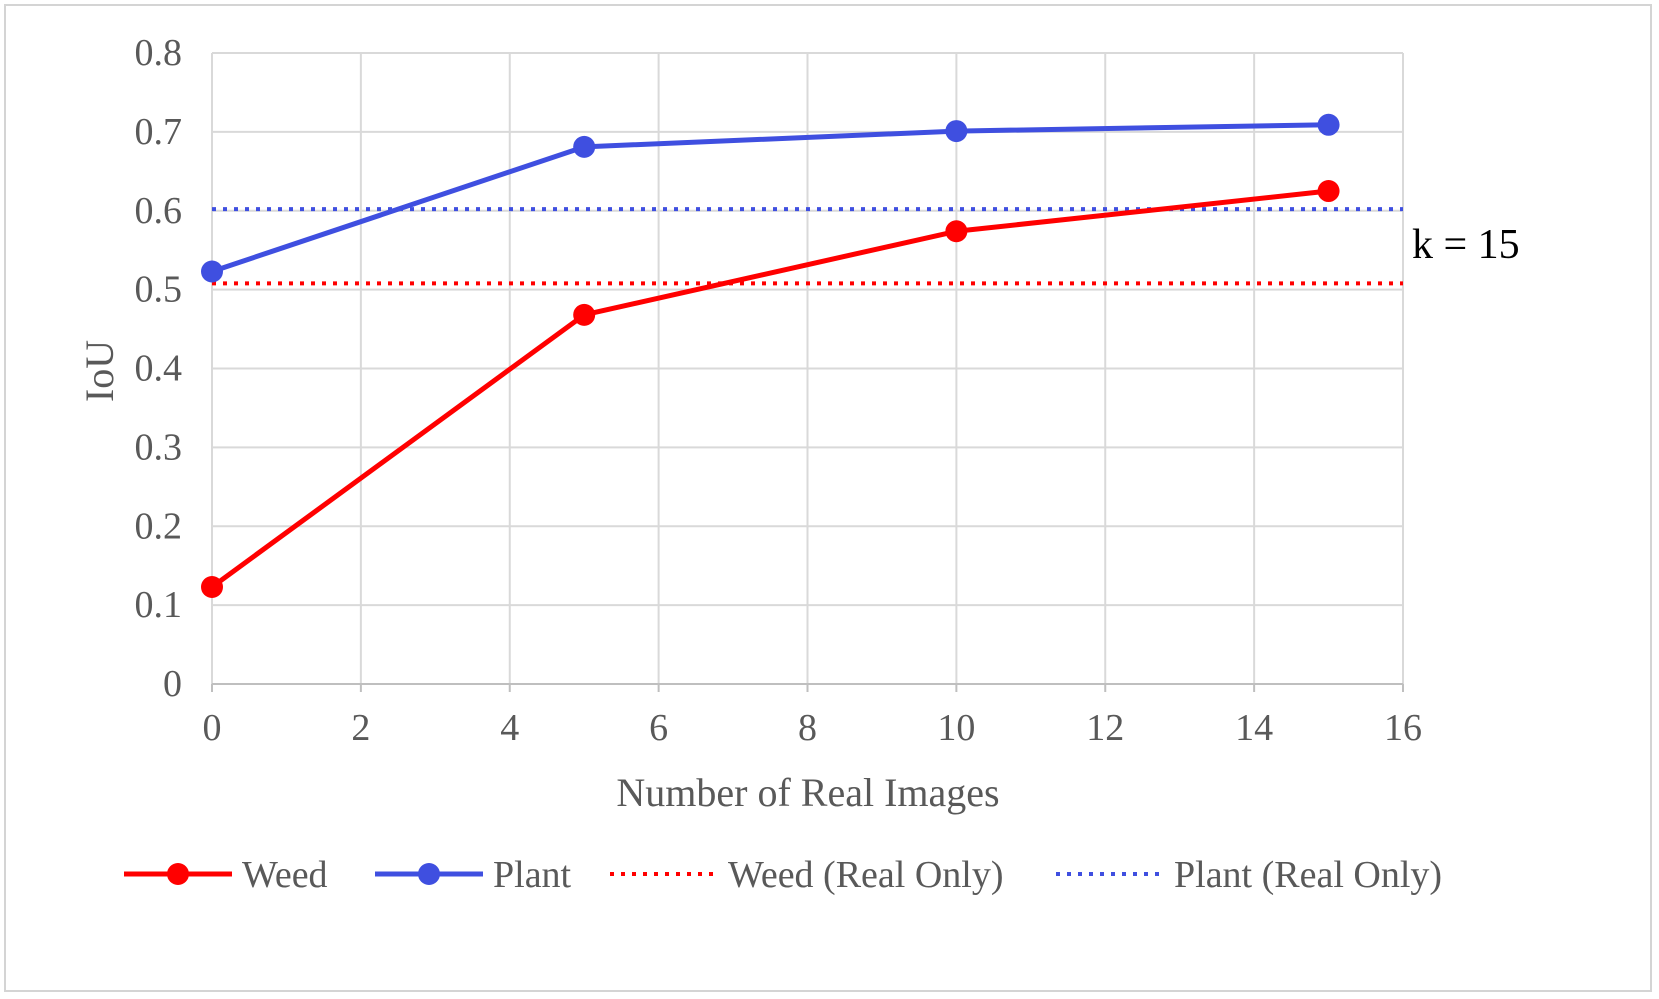 Image resolution: width=1659 pixels, height=999 pixels. I want to click on y-tick-label: 0.3, so click(159, 447).